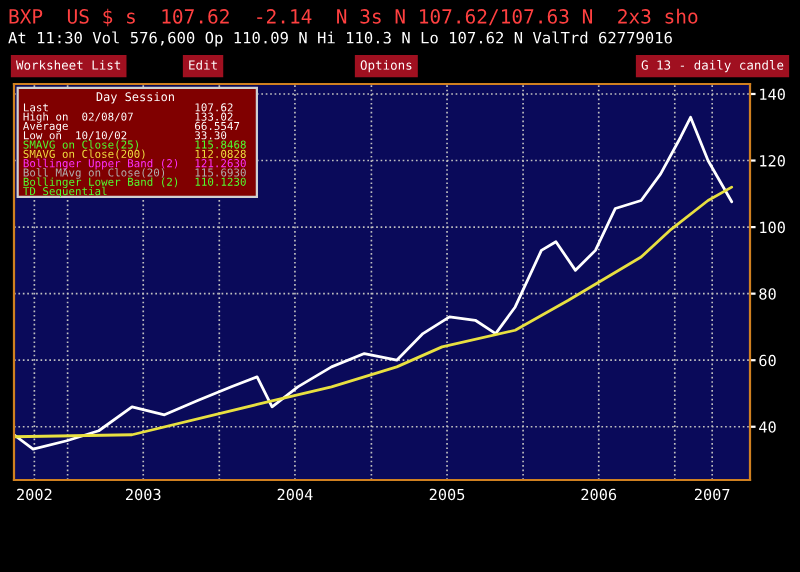 This screenshot has width=800, height=572. What do you see at coordinates (353, 17) in the screenshot?
I see `text: BXP US $ s 107.62 -2.14 N 3s N 107.62/107.63 N 2x3 sho` at bounding box center [353, 17].